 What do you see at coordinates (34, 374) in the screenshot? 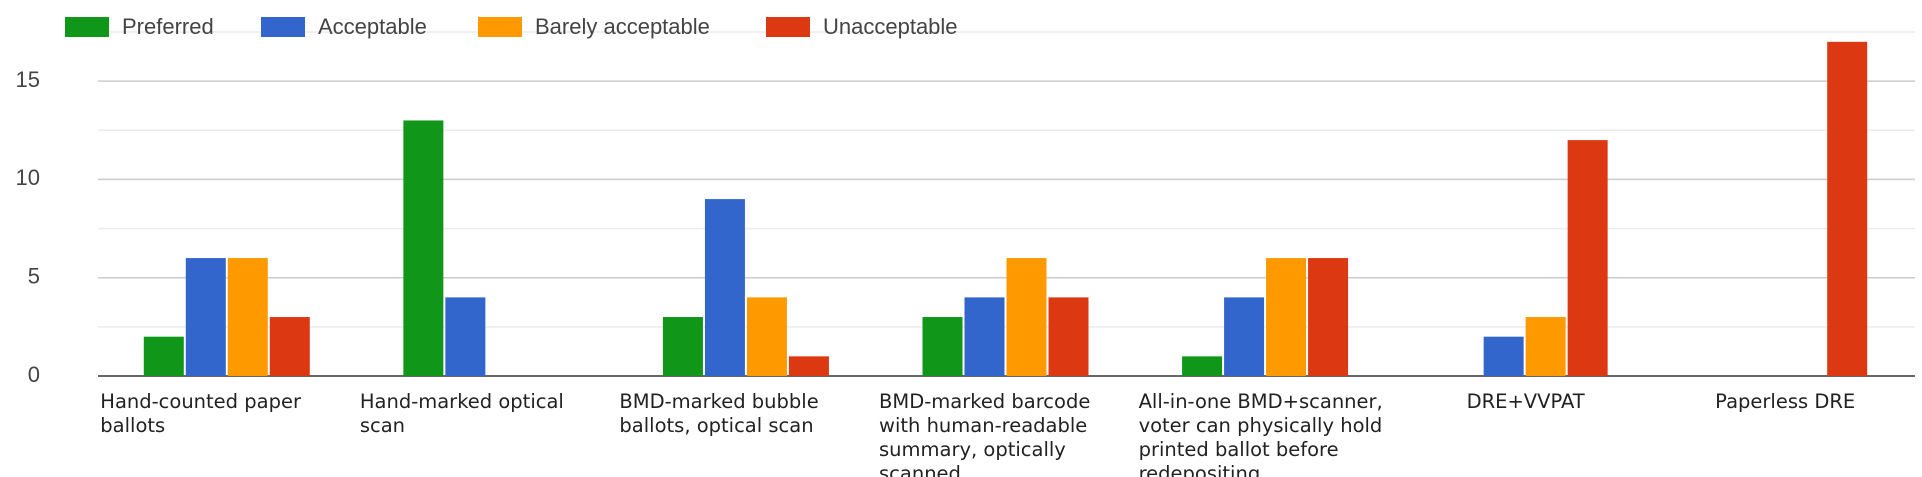
I see `y-tick-label: 0` at bounding box center [34, 374].